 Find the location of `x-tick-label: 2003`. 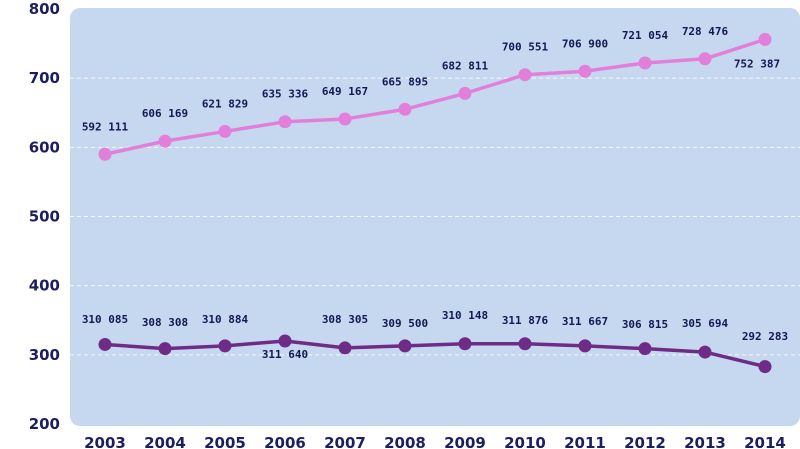

x-tick-label: 2003 is located at coordinates (105, 441).